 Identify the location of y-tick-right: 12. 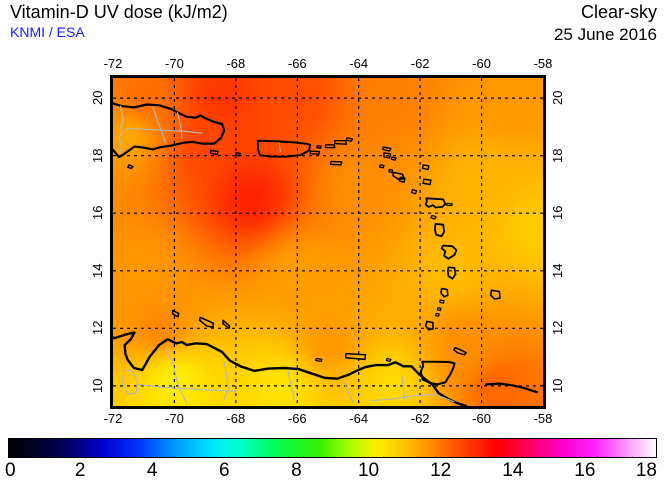
(557, 328).